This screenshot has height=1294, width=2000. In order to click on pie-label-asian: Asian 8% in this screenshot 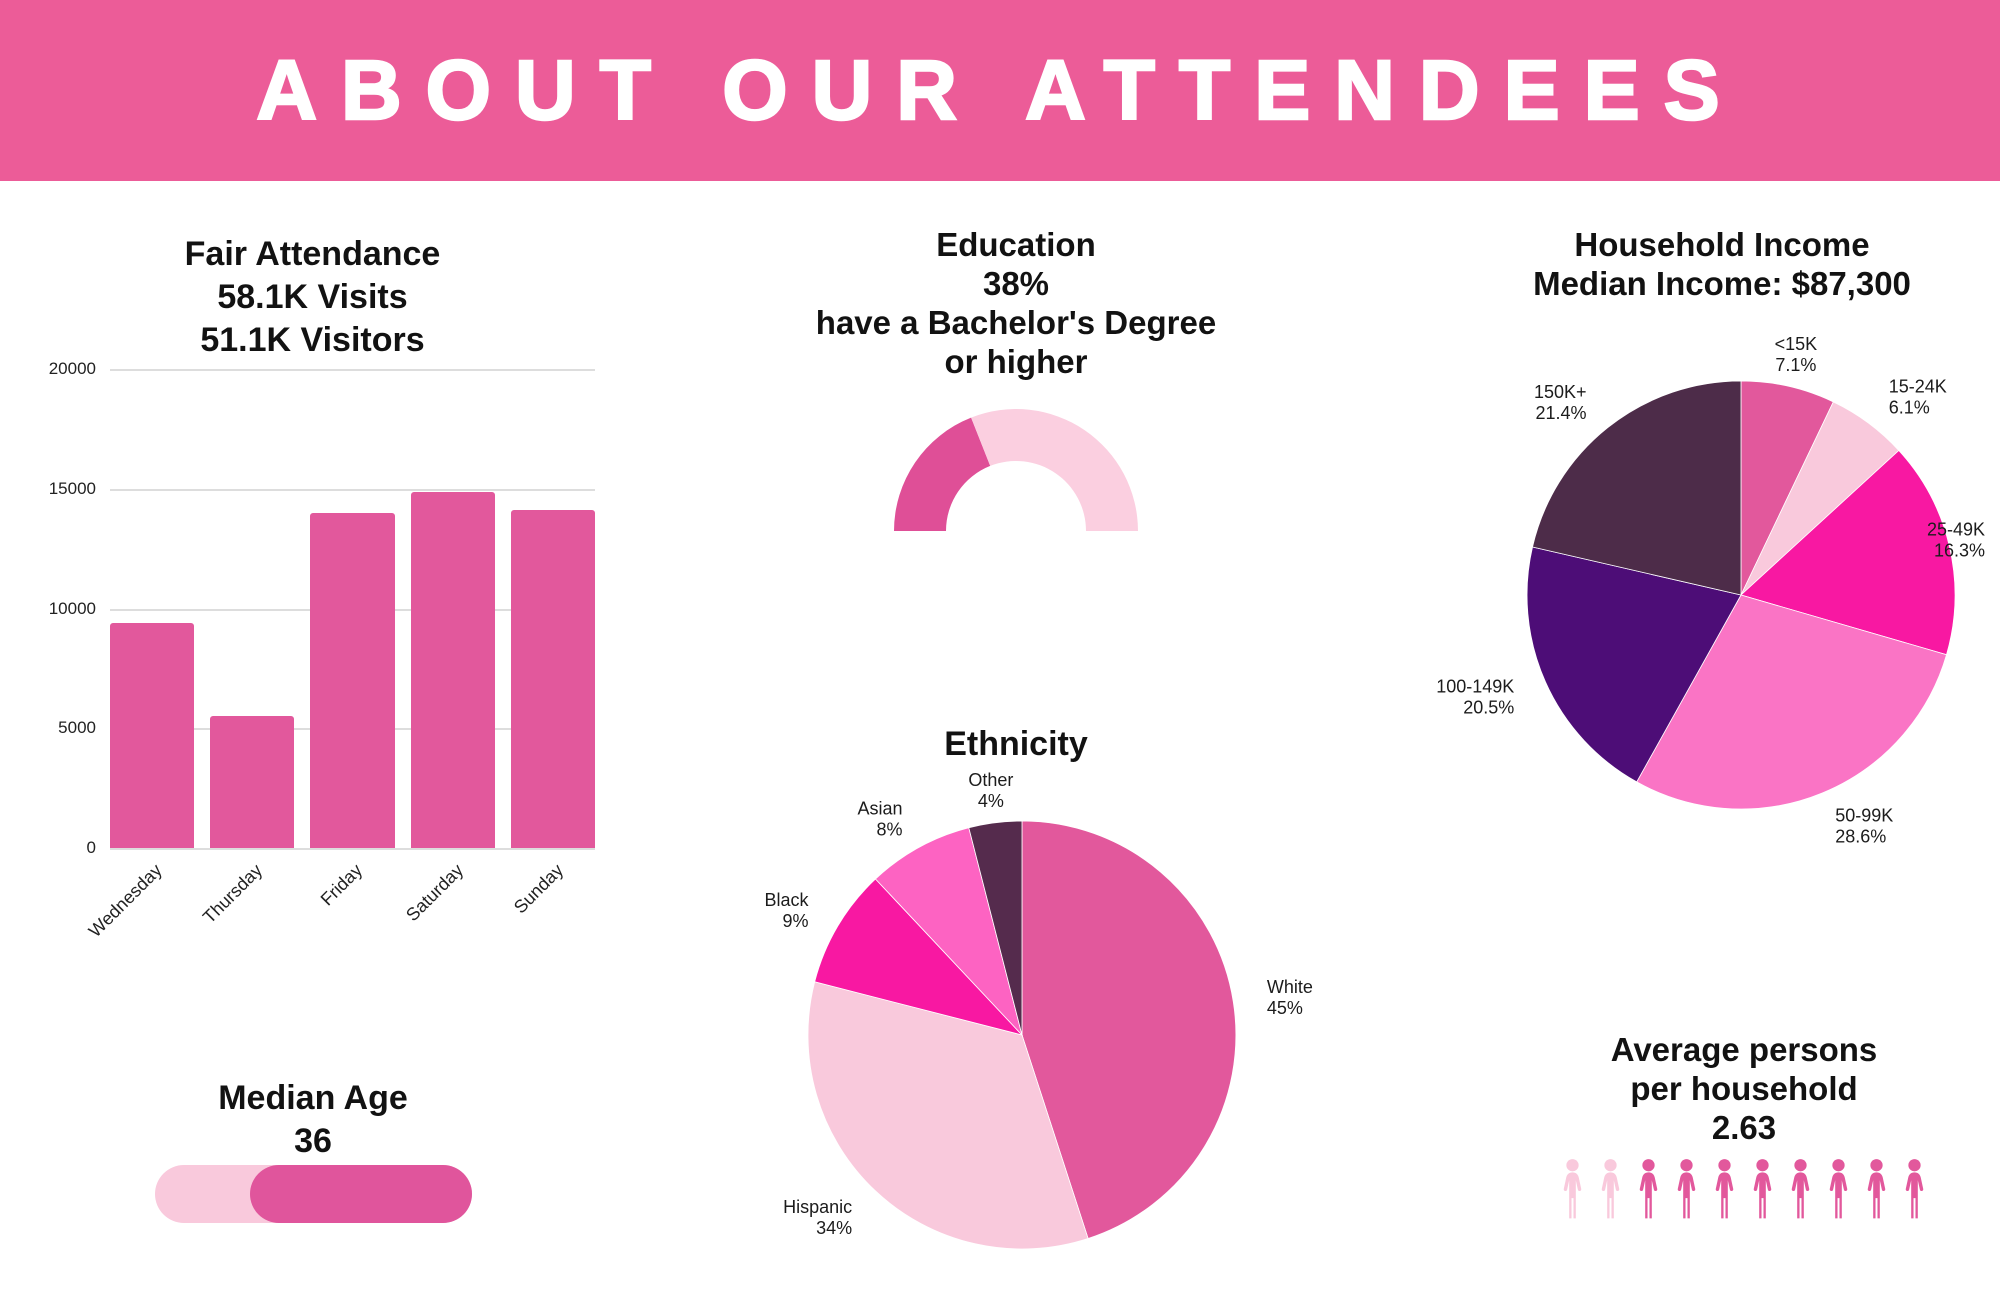, I will do `click(879, 819)`.